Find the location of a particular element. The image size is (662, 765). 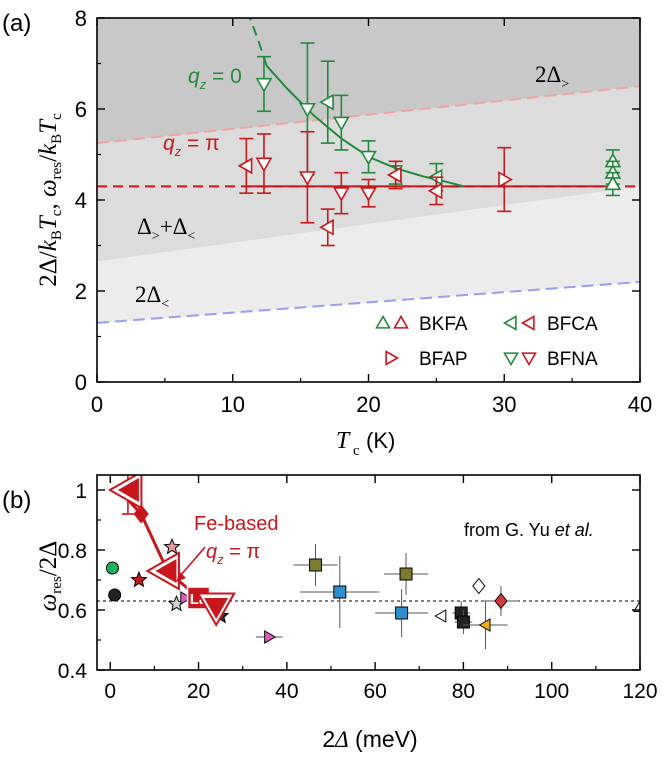

x-tick-label: 80 is located at coordinates (463, 691).